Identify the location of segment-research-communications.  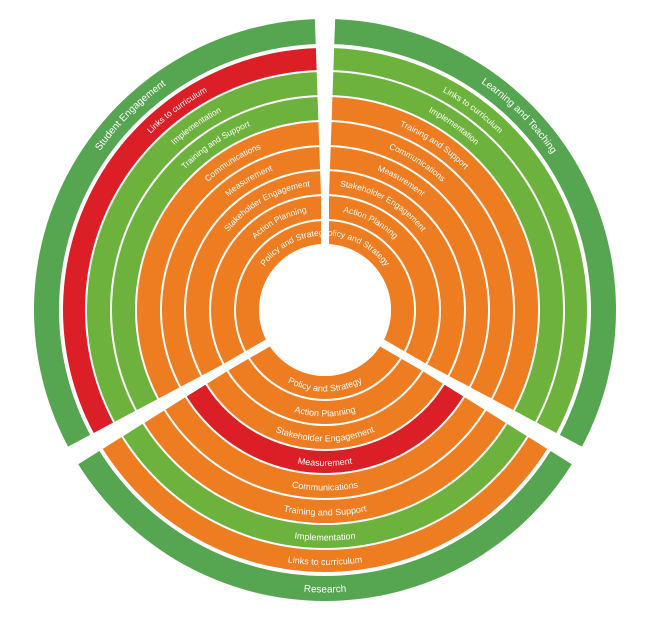
(325, 448).